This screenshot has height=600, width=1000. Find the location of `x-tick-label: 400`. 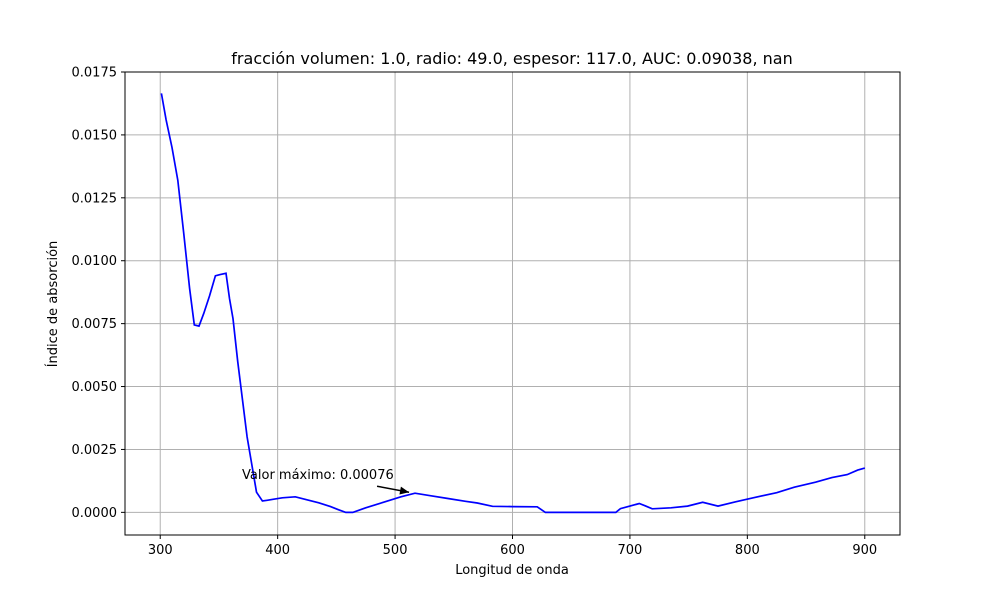

x-tick-label: 400 is located at coordinates (277, 550).